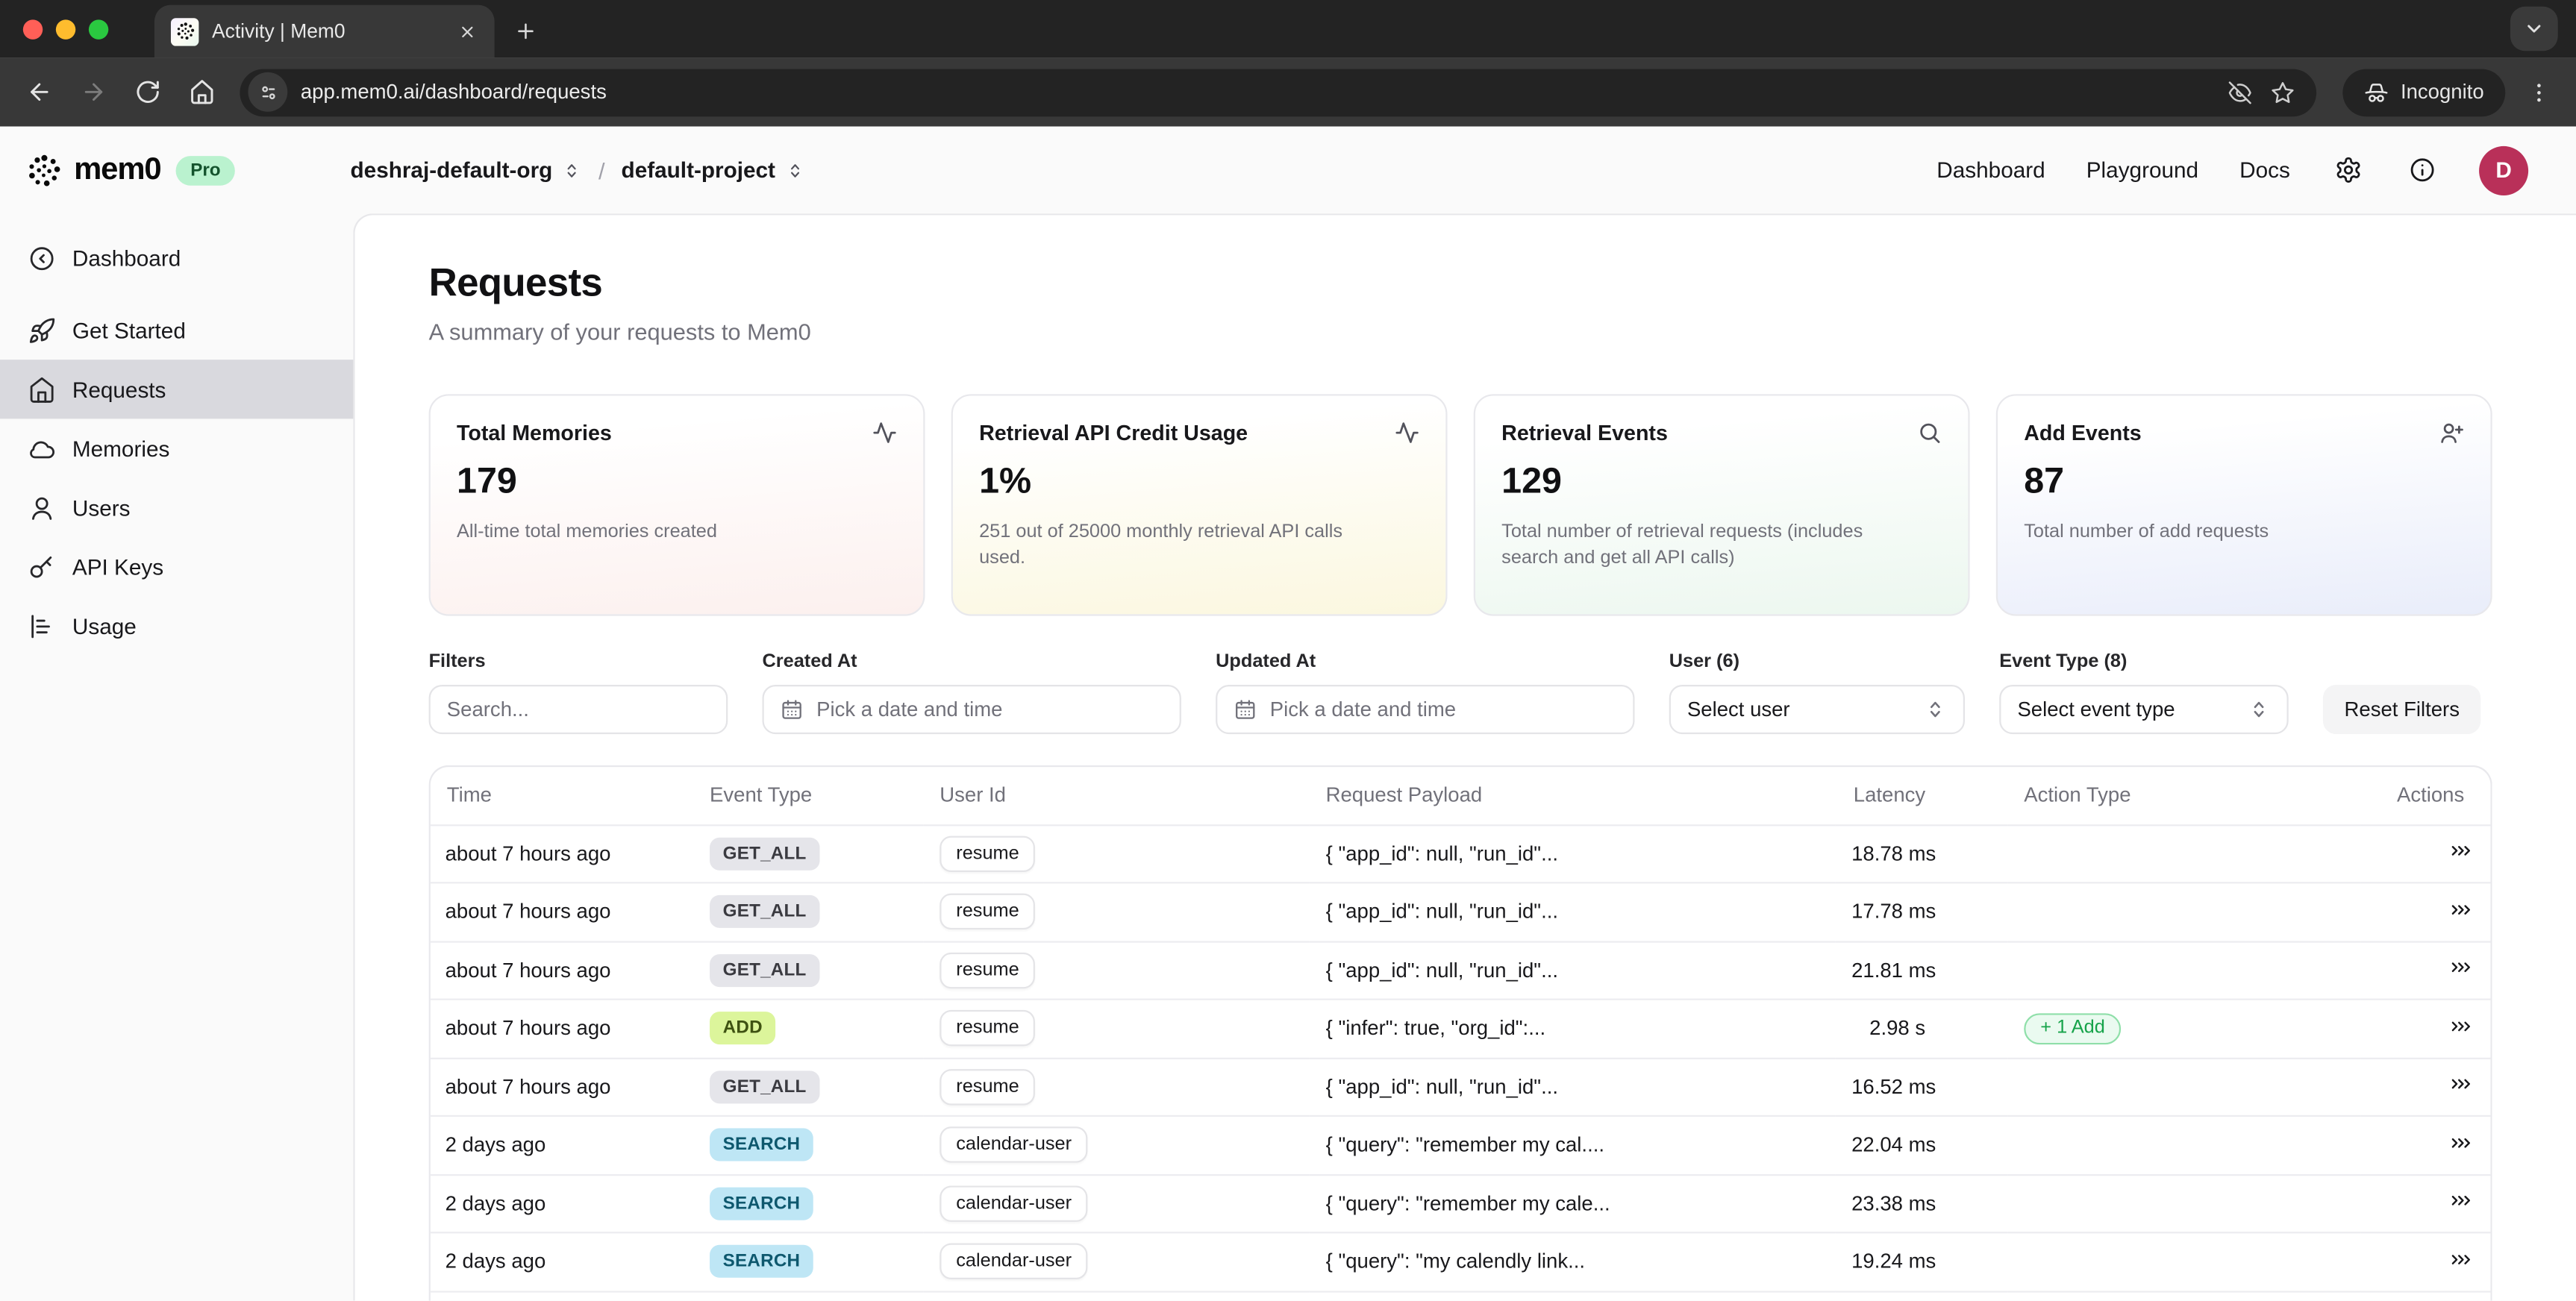 This screenshot has height=1301, width=2576. I want to click on browser-tab: Activity | Mem0, so click(324, 31).